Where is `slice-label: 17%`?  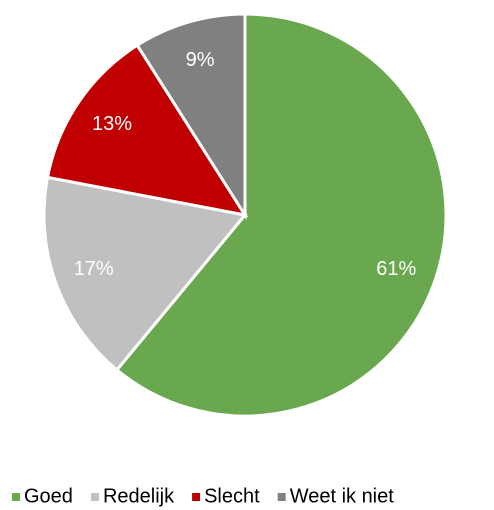 slice-label: 17% is located at coordinates (94, 269).